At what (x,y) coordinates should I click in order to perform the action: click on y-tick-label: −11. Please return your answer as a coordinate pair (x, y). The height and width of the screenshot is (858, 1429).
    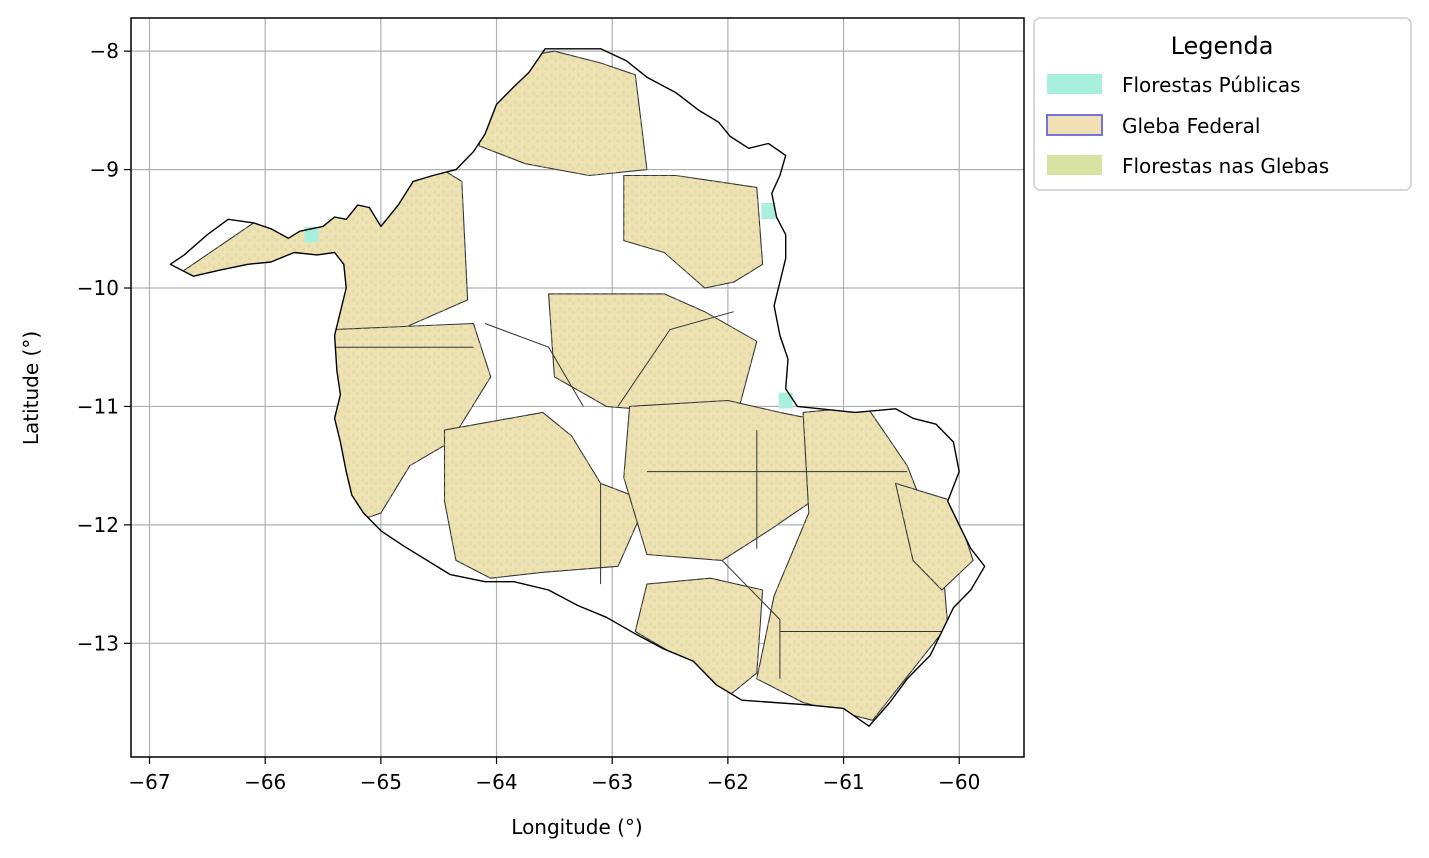
    Looking at the image, I should click on (98, 406).